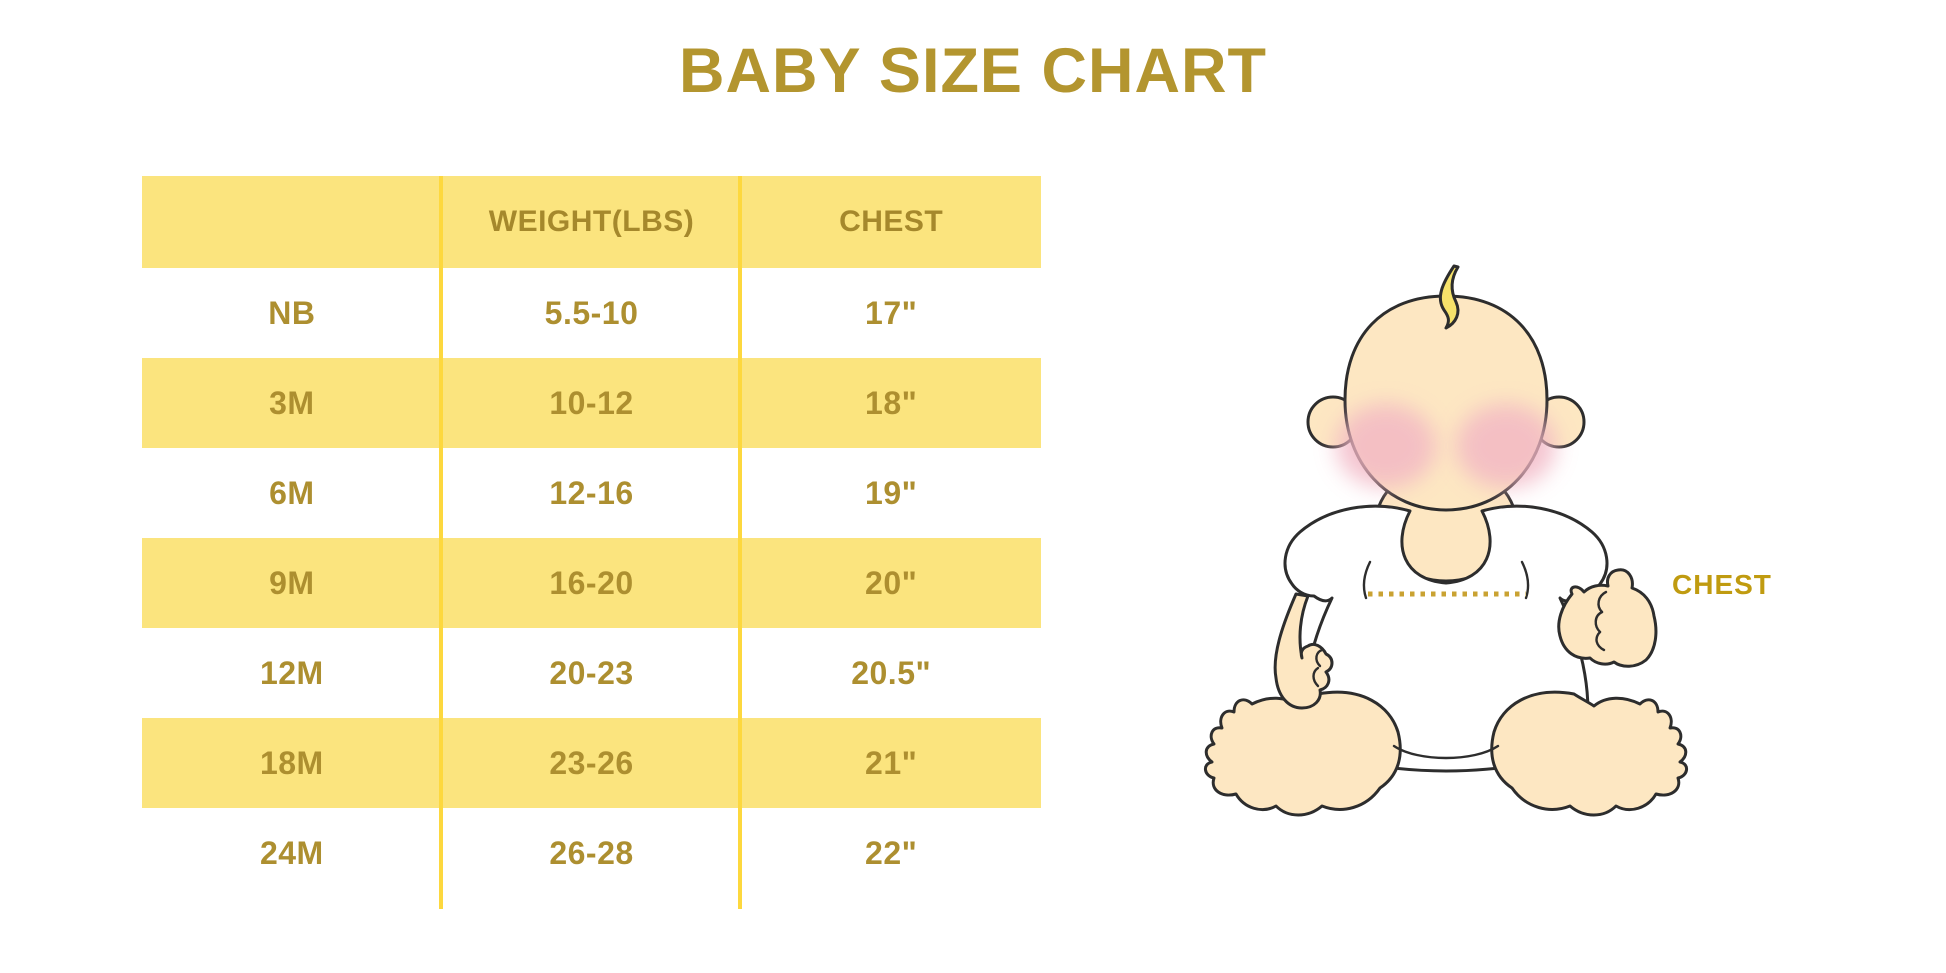 Image resolution: width=1946 pixels, height=973 pixels. I want to click on baby-hair-tuft, so click(1449, 297).